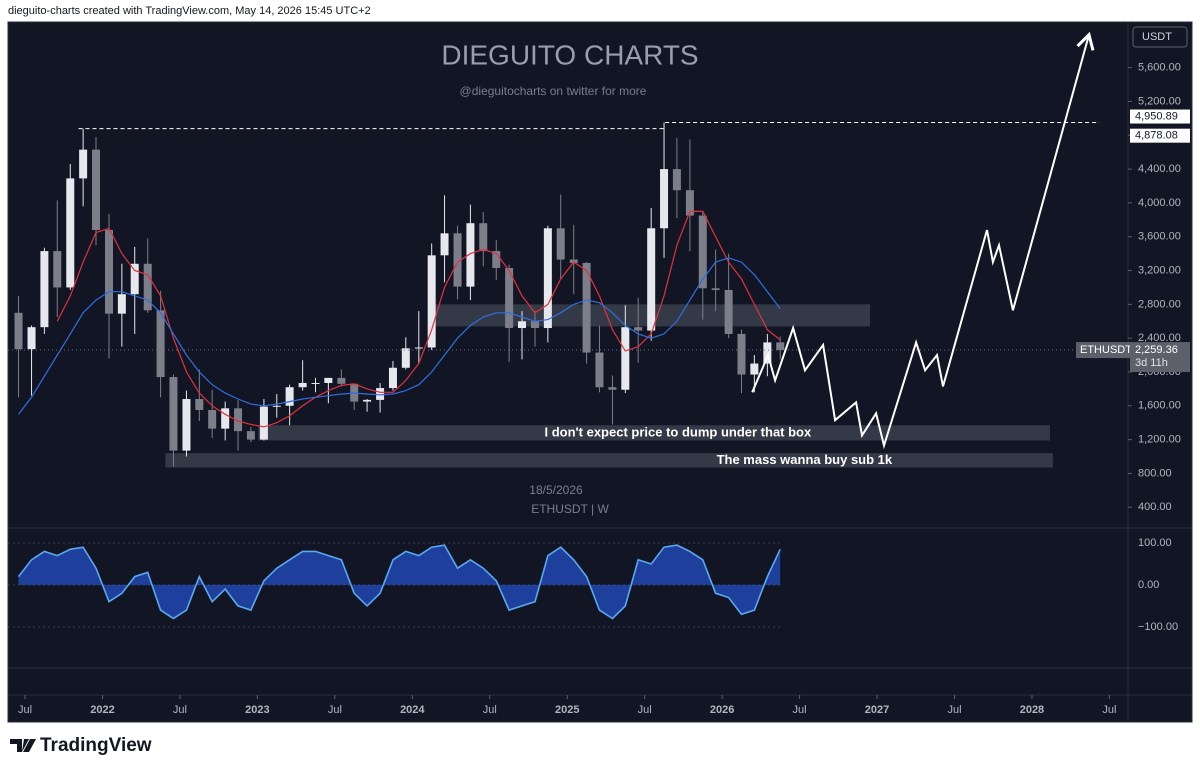 Image resolution: width=1200 pixels, height=771 pixels. I want to click on y-tick-label: 2,800.00, so click(1159, 304).